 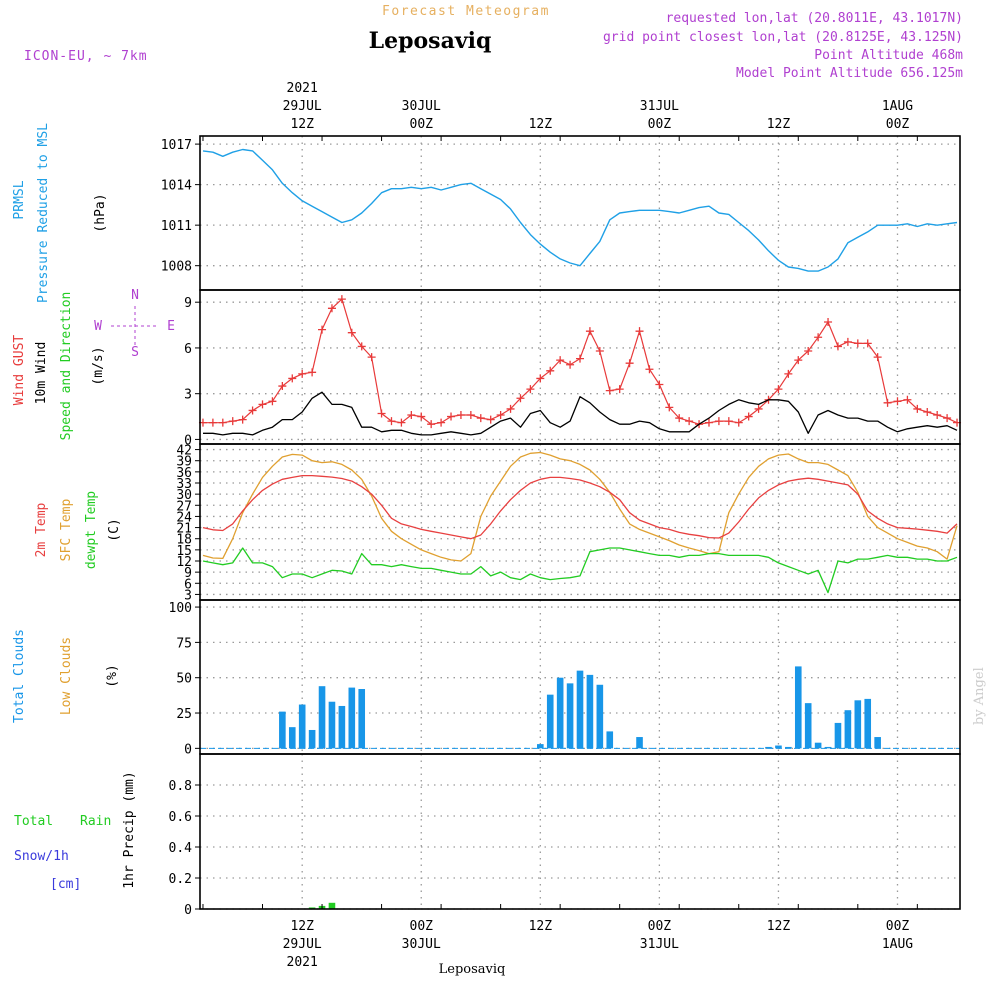 What do you see at coordinates (814, 18) in the screenshot?
I see `requested-coords: requested lon,lat (20.8011E, 43.1017N)` at bounding box center [814, 18].